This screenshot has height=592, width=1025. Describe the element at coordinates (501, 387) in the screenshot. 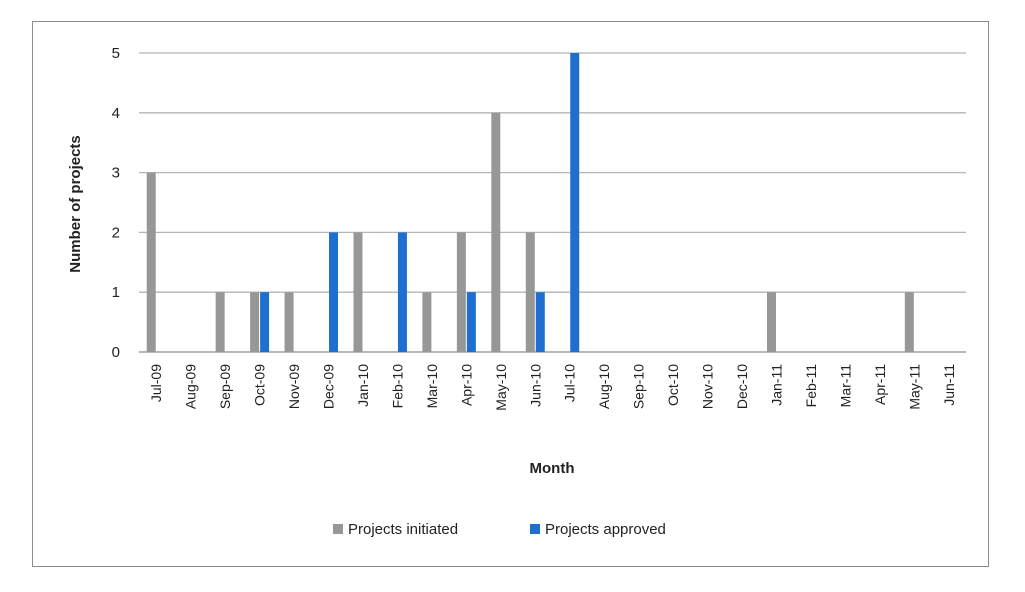

I see `x-tick-label: May-10` at that location.